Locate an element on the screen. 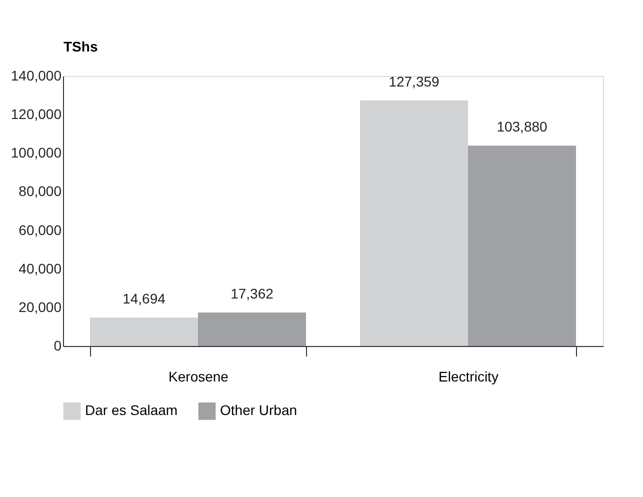 This screenshot has height=497, width=643. y-axis-title: TShs is located at coordinates (81, 46).